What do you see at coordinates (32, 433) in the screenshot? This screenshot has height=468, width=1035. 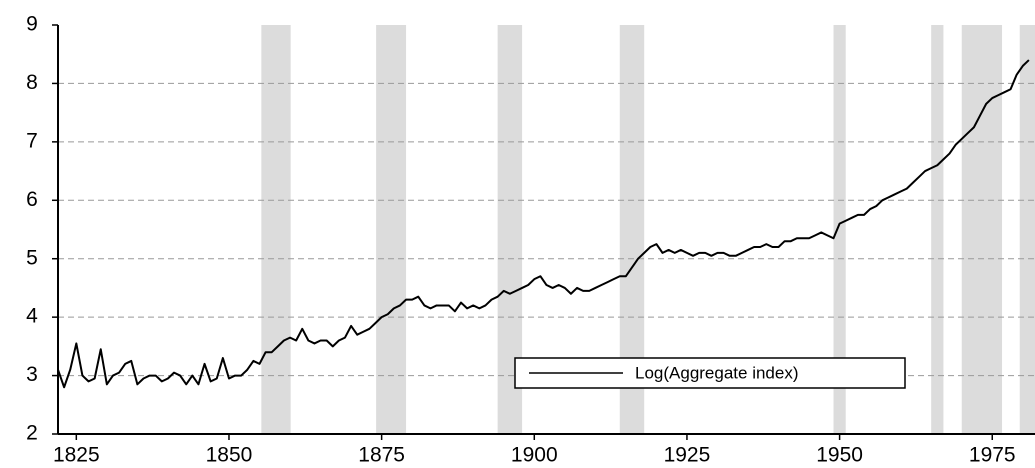 I see `y-tick-label: 2` at bounding box center [32, 433].